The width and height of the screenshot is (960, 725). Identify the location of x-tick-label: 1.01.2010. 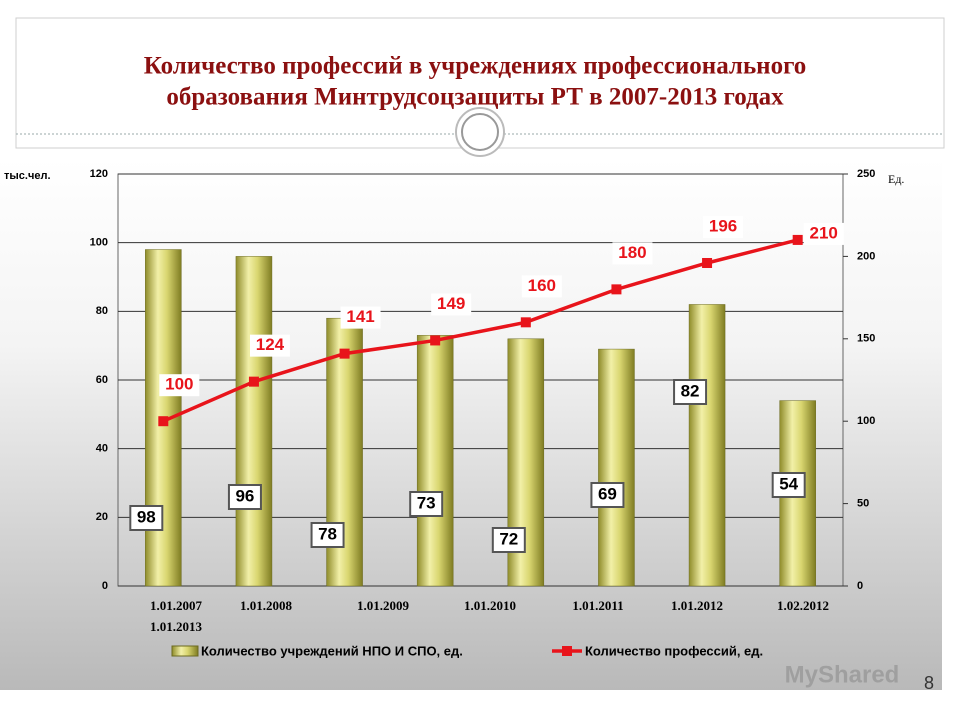
(490, 605).